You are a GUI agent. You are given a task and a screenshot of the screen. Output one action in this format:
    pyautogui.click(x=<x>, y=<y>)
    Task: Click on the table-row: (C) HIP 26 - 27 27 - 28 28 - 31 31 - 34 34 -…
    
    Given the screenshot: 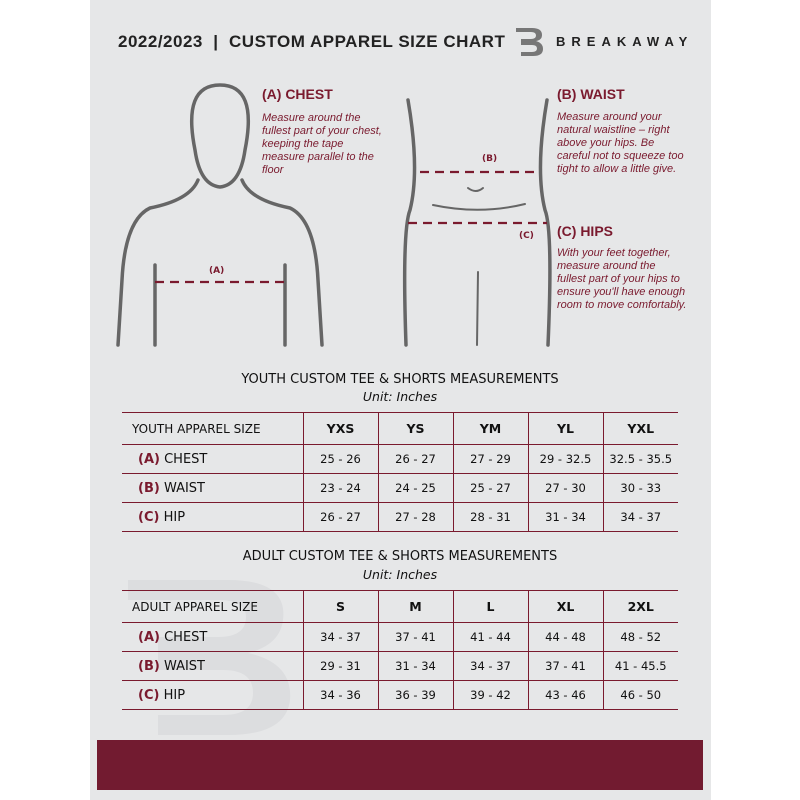 What is the action you would take?
    pyautogui.click(x=400, y=517)
    